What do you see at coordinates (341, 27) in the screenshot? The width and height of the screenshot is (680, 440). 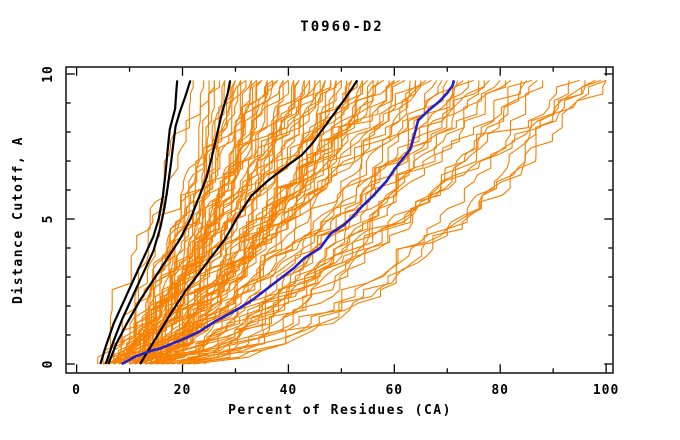 I see `chart-title: T0960-D2` at bounding box center [341, 27].